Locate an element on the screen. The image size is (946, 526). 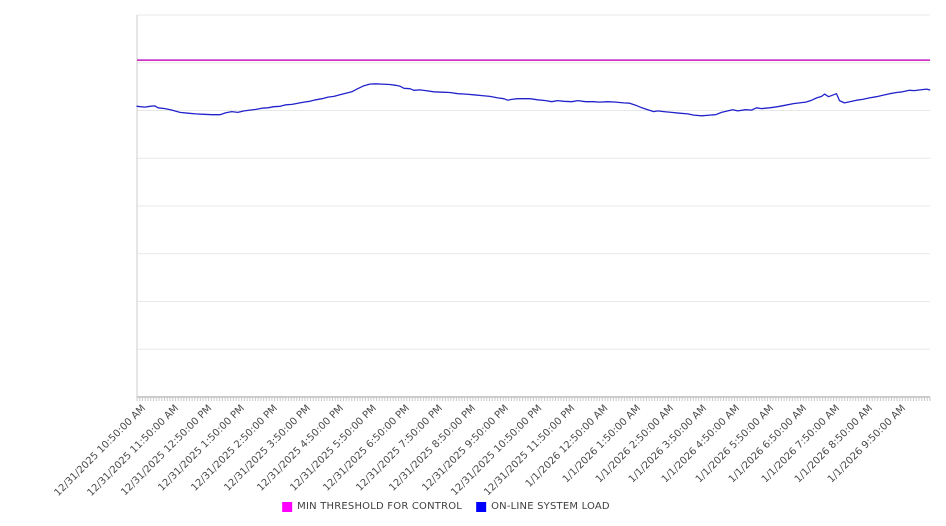
series-online-system-load-line is located at coordinates (533, 100).